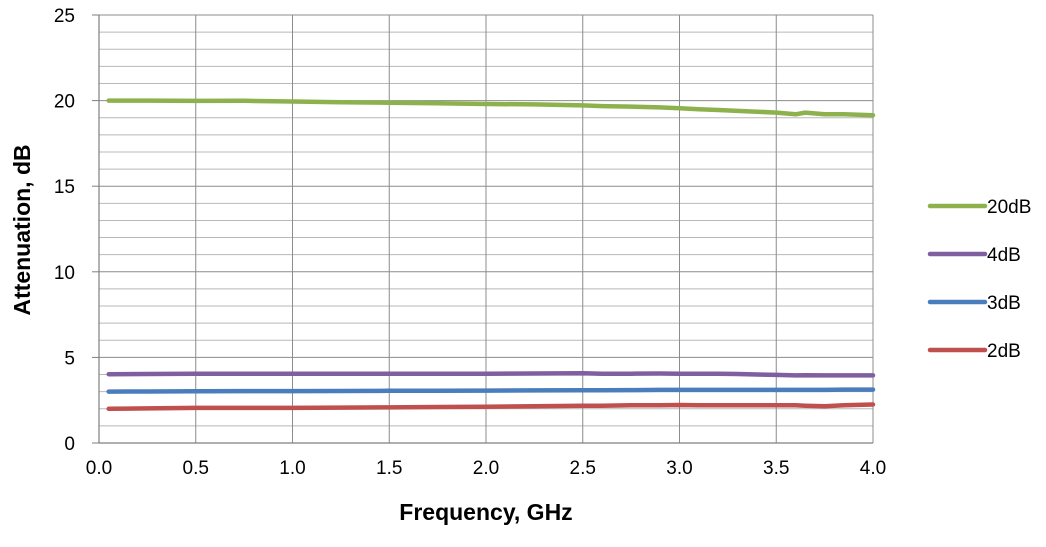 This screenshot has width=1046, height=547. I want to click on y-tick-label: 5, so click(69, 358).